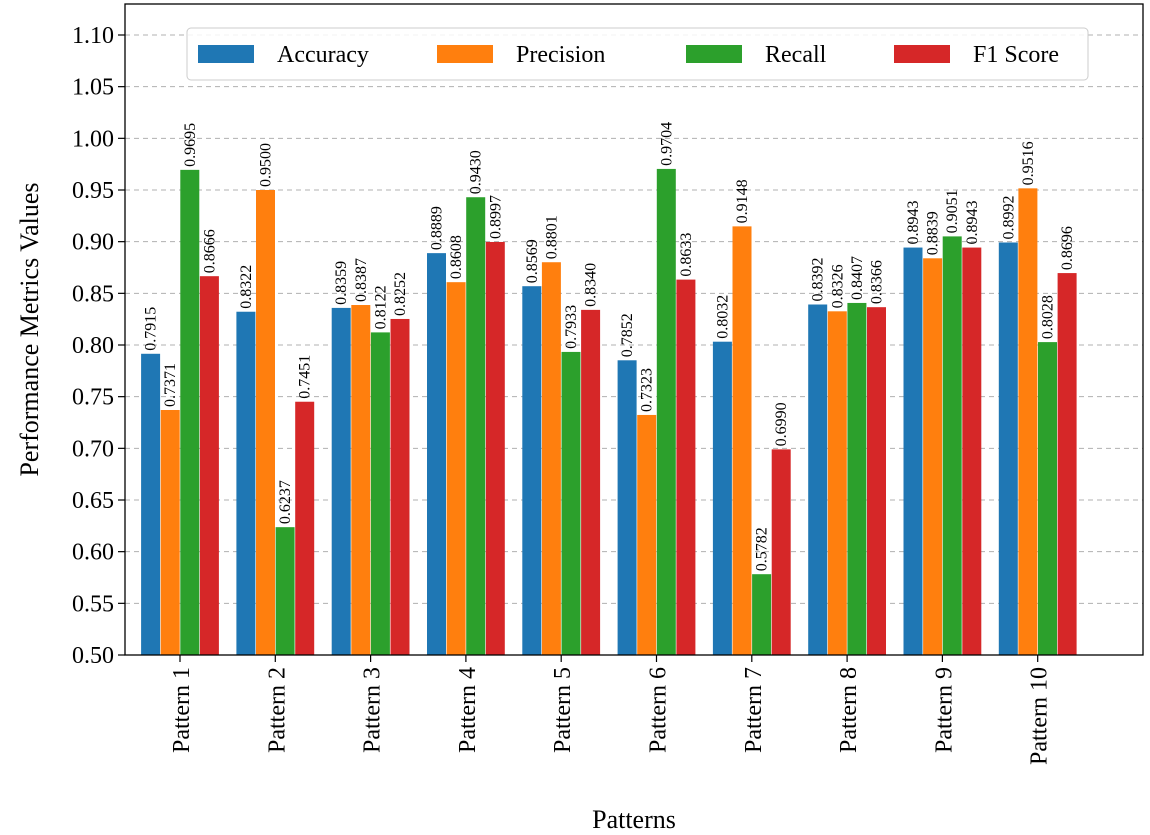 Image resolution: width=1150 pixels, height=835 pixels. I want to click on data-label: 0.7915, so click(151, 329).